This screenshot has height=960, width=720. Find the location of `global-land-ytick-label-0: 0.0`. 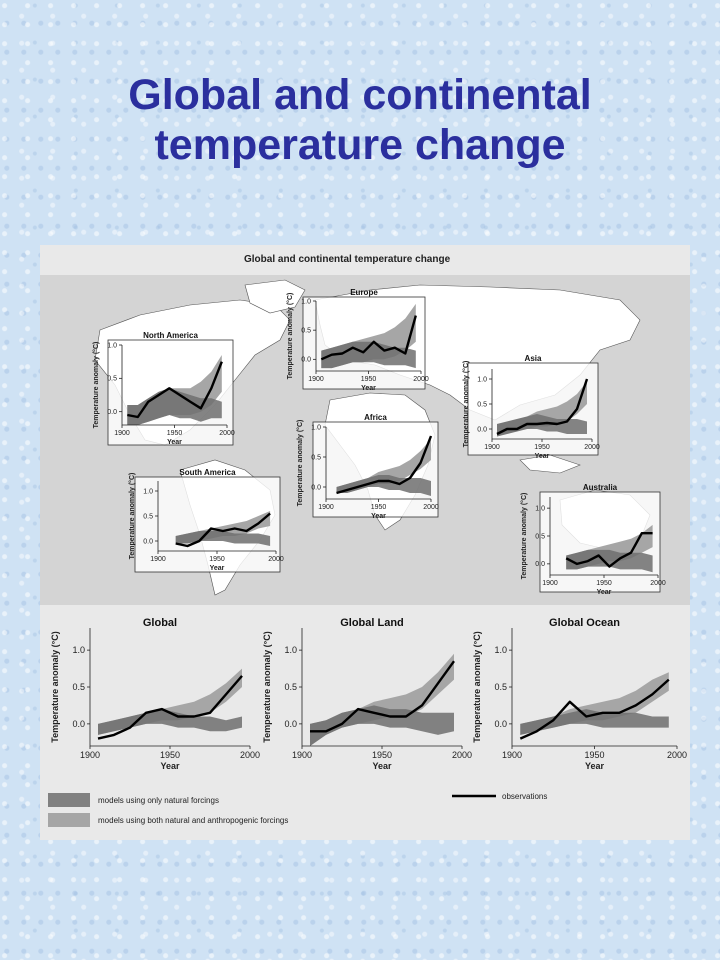

global-land-ytick-label-0: 0.0 is located at coordinates (290, 724).